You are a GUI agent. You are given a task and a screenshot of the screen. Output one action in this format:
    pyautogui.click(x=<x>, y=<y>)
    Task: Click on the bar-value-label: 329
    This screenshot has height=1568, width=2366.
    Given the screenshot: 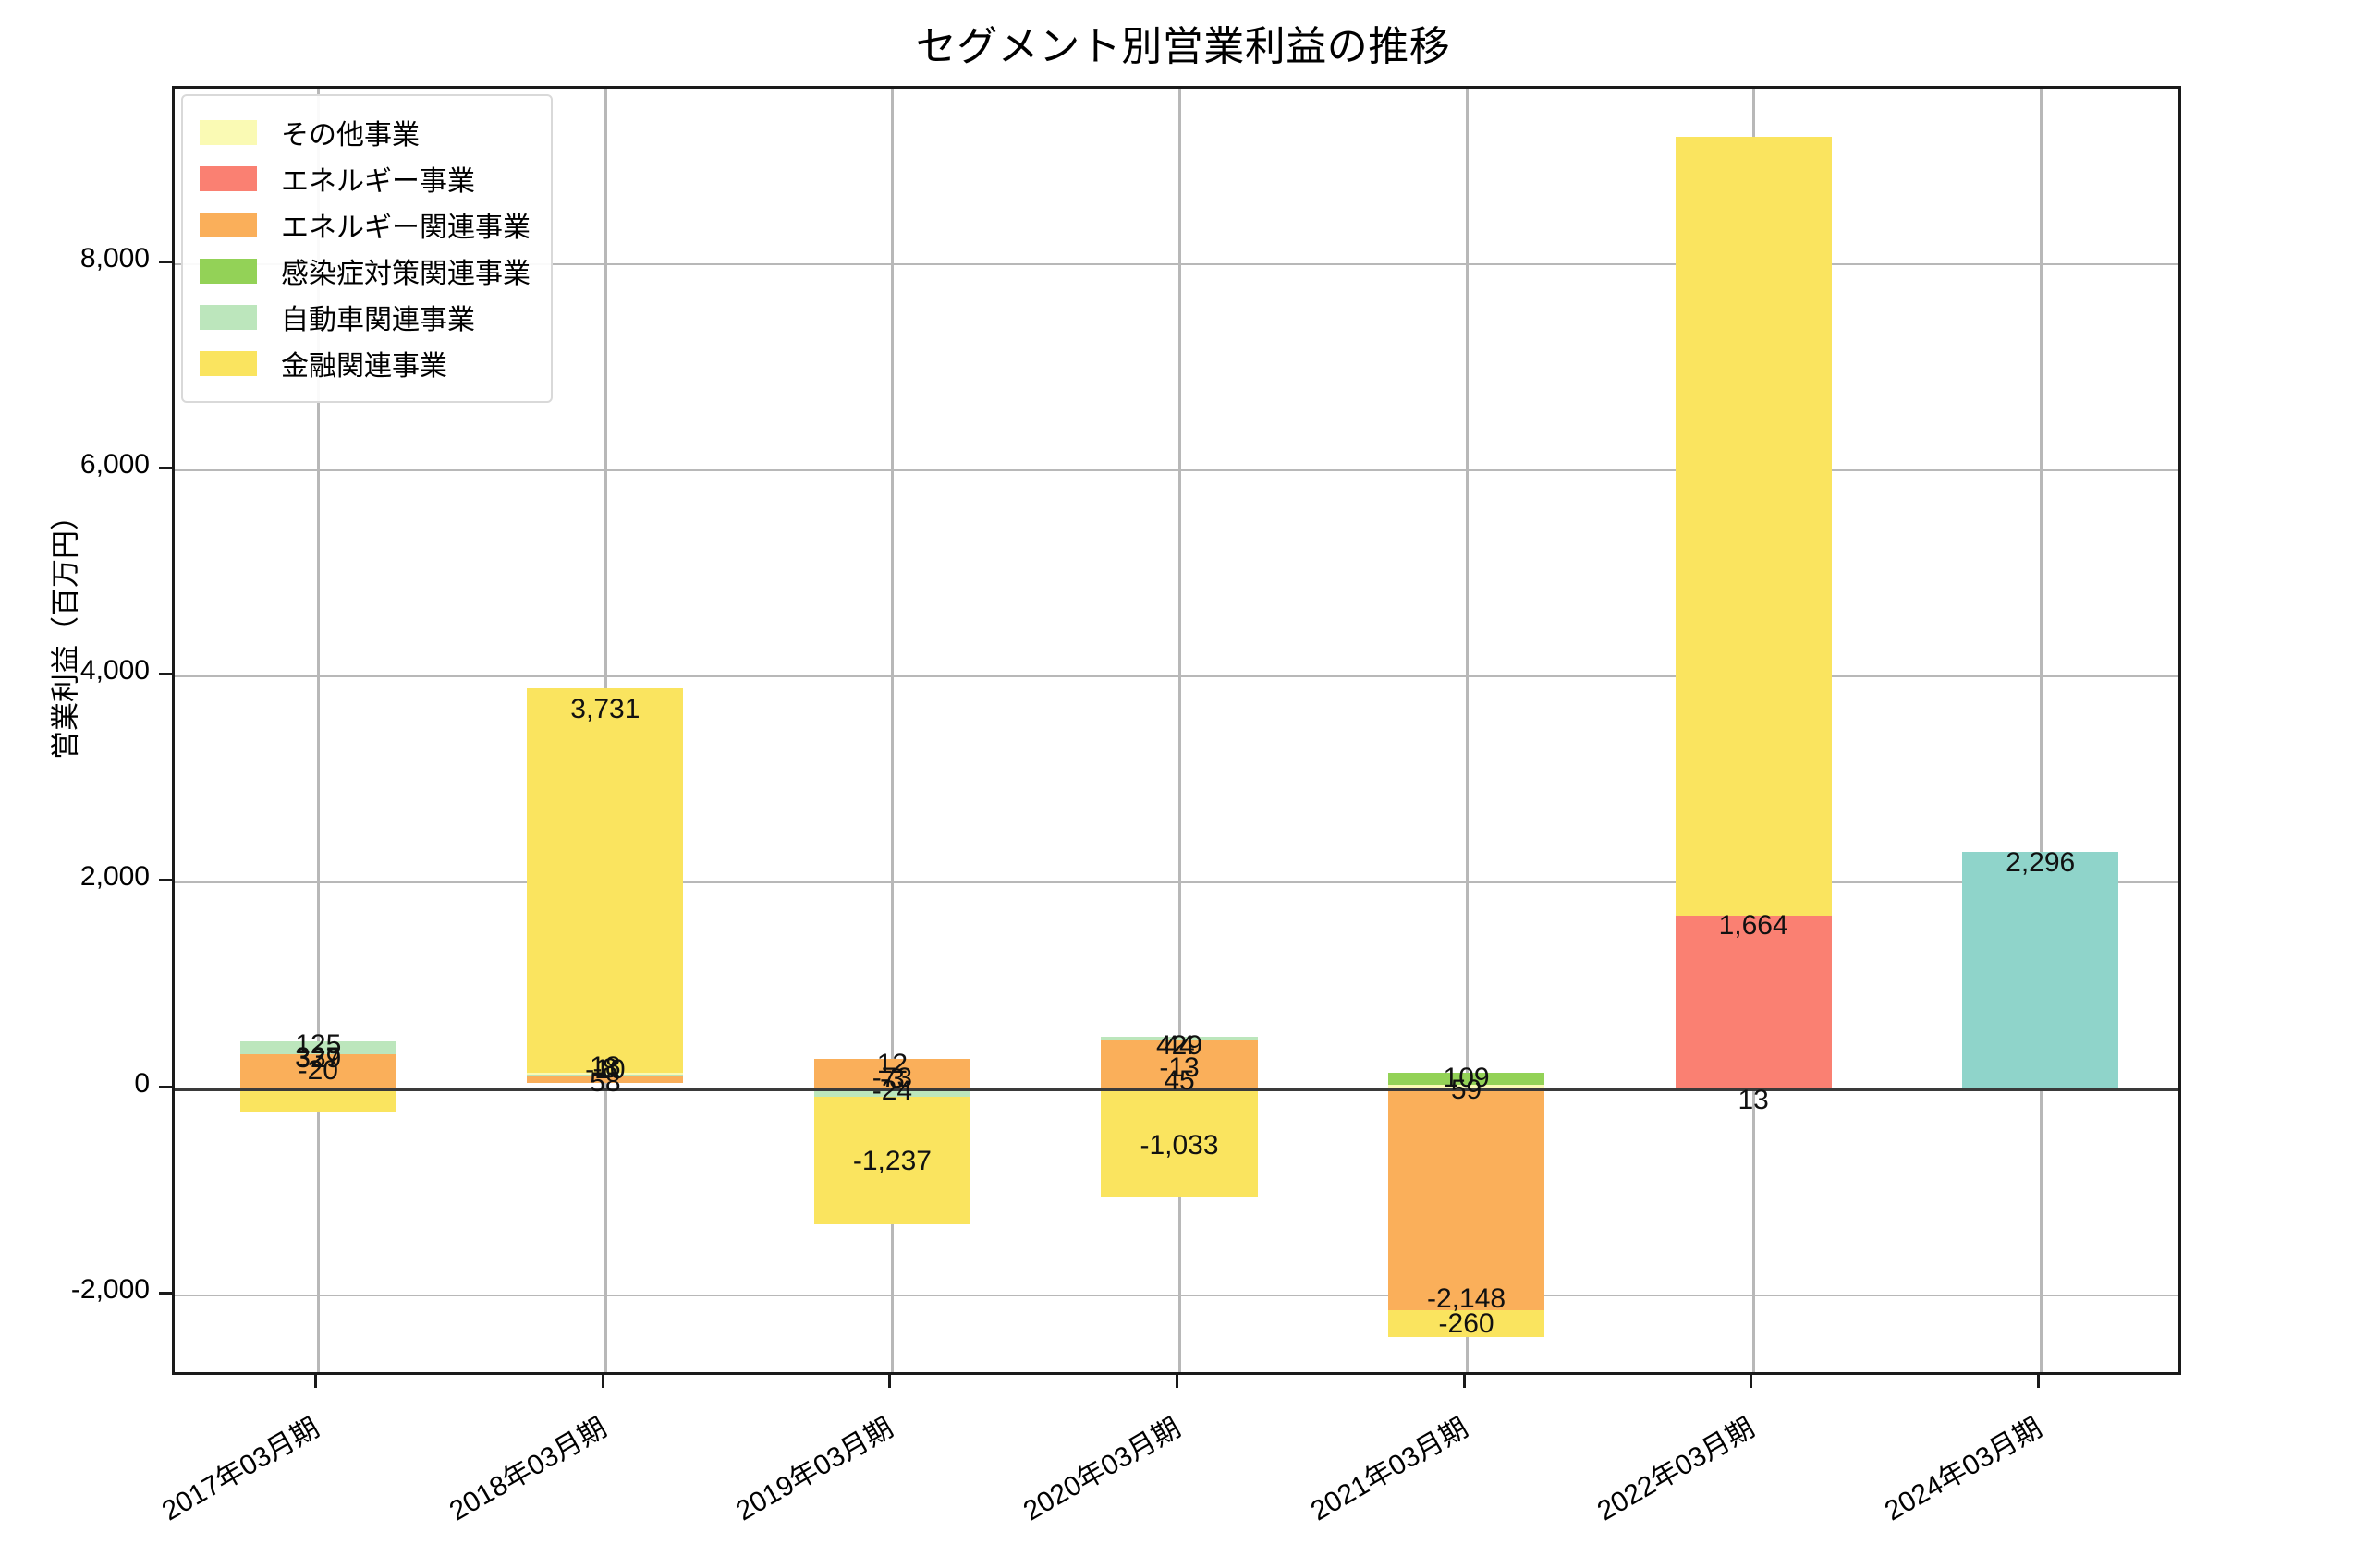 What is the action you would take?
    pyautogui.click(x=318, y=1058)
    